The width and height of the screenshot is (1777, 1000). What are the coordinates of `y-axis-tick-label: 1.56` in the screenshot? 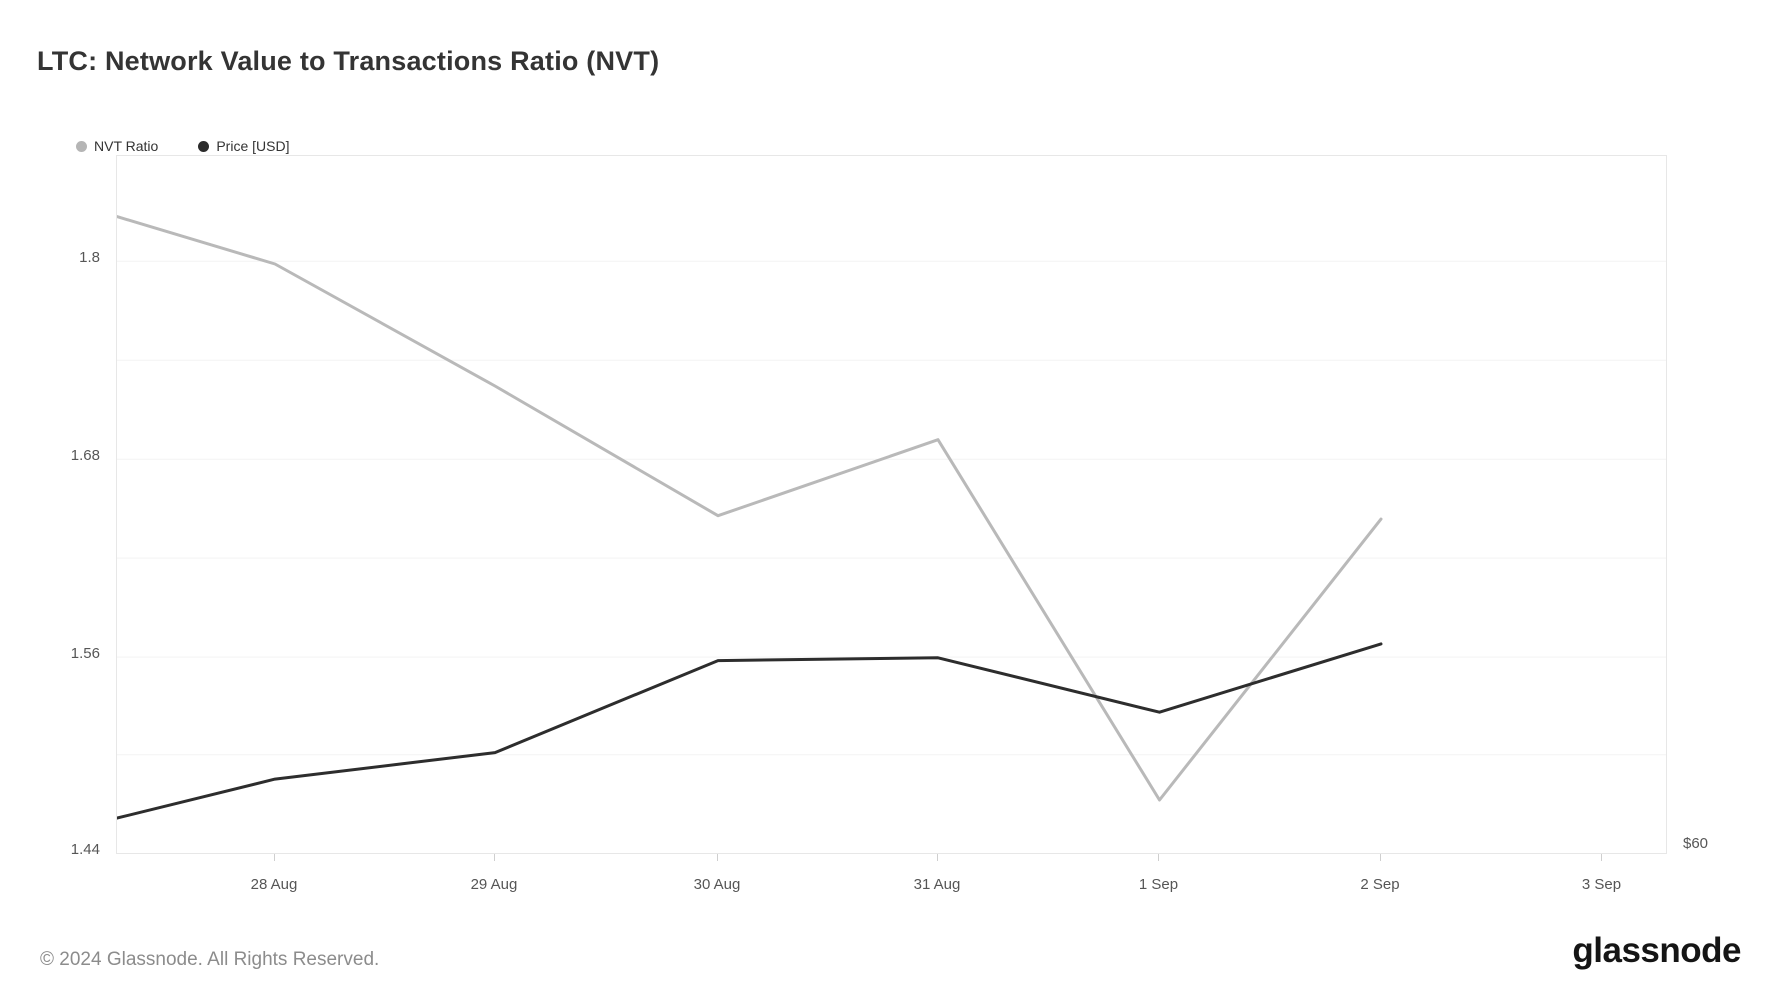 It's located at (85, 654).